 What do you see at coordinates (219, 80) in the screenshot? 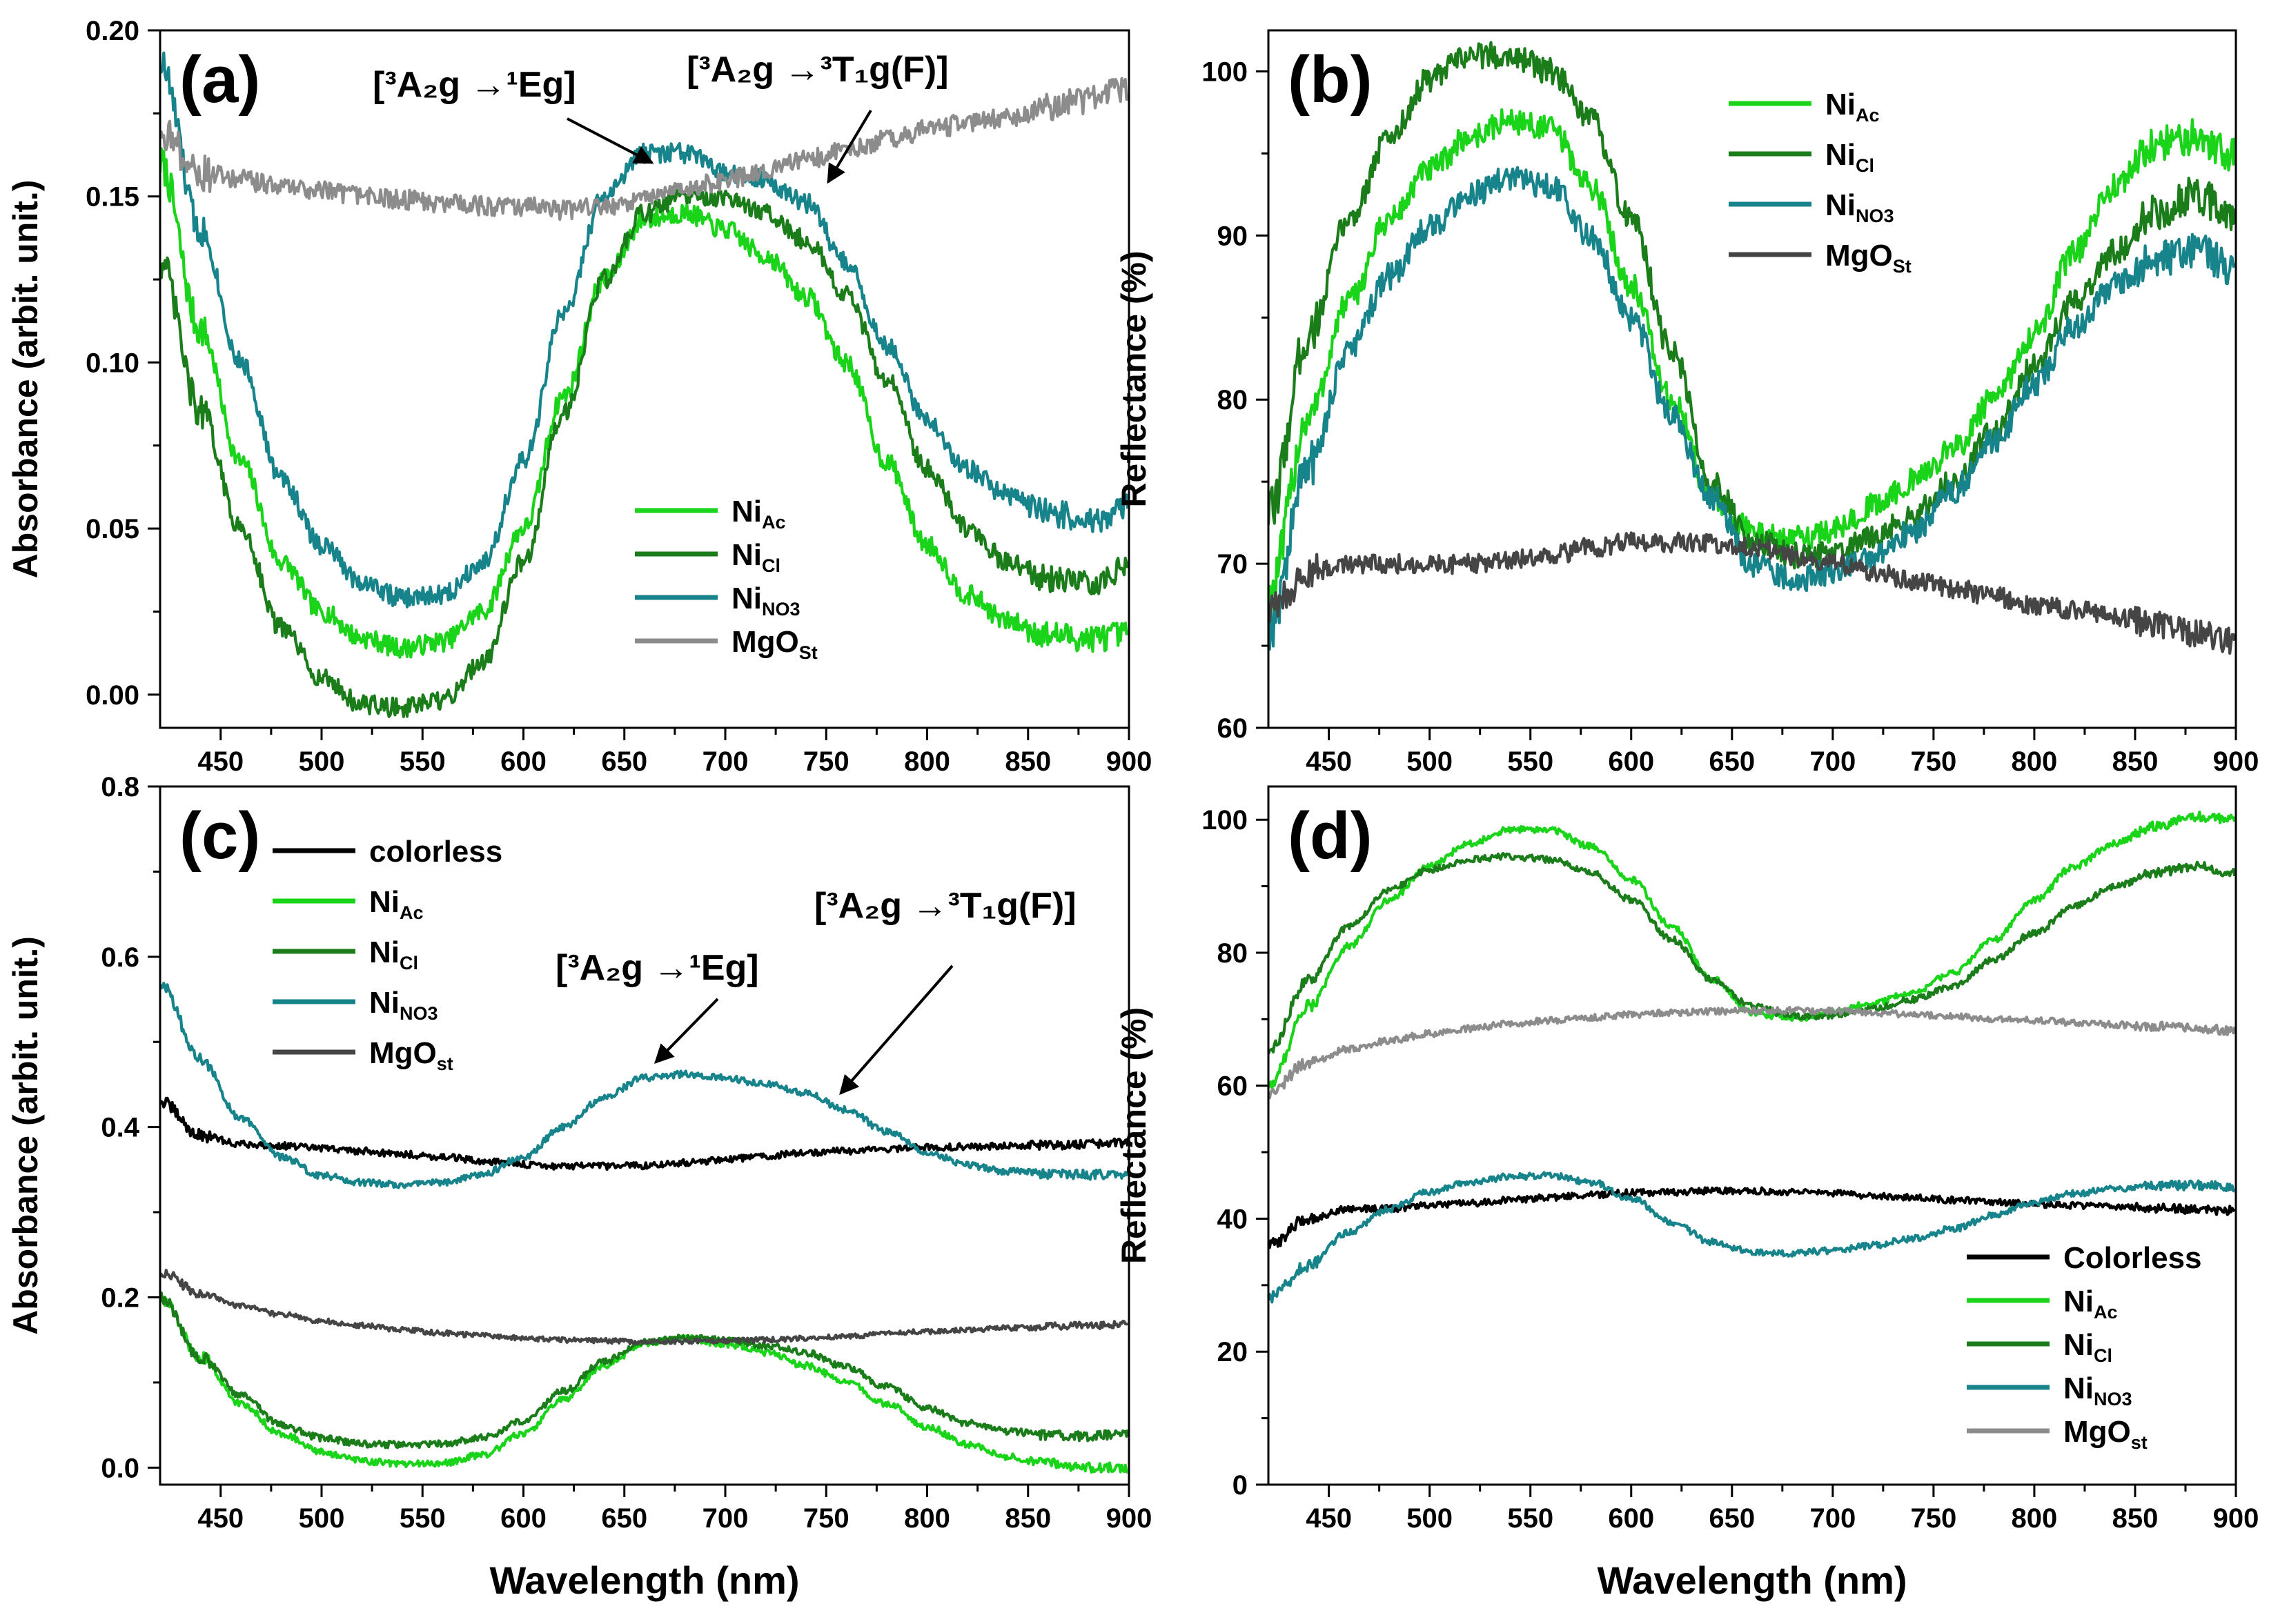
I see `panel-letter: (a)` at bounding box center [219, 80].